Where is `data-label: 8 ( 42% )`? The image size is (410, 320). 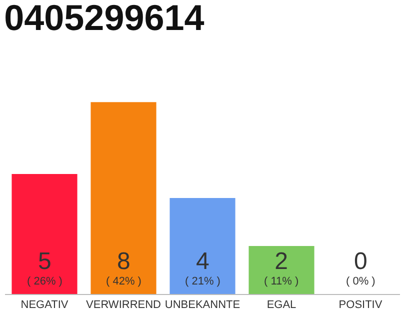 data-label: 8 ( 42% ) is located at coordinates (124, 268).